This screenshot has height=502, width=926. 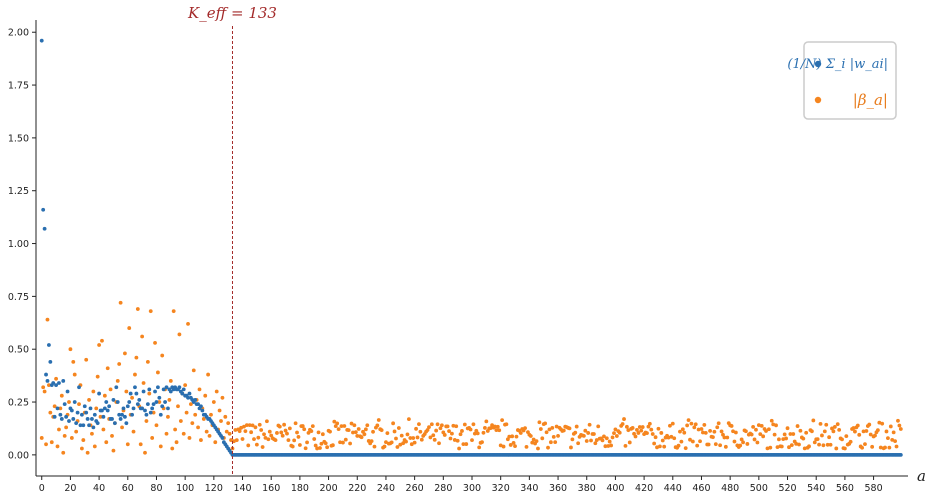 What do you see at coordinates (18, 403) in the screenshot?
I see `y-tick-label: 0.25` at bounding box center [18, 403].